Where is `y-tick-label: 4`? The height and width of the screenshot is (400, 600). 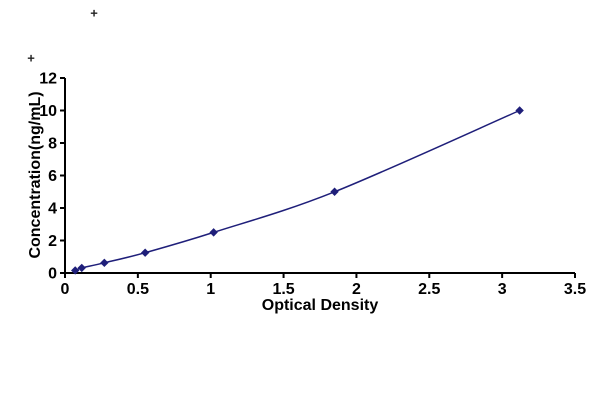 y-tick-label: 4 is located at coordinates (52, 209).